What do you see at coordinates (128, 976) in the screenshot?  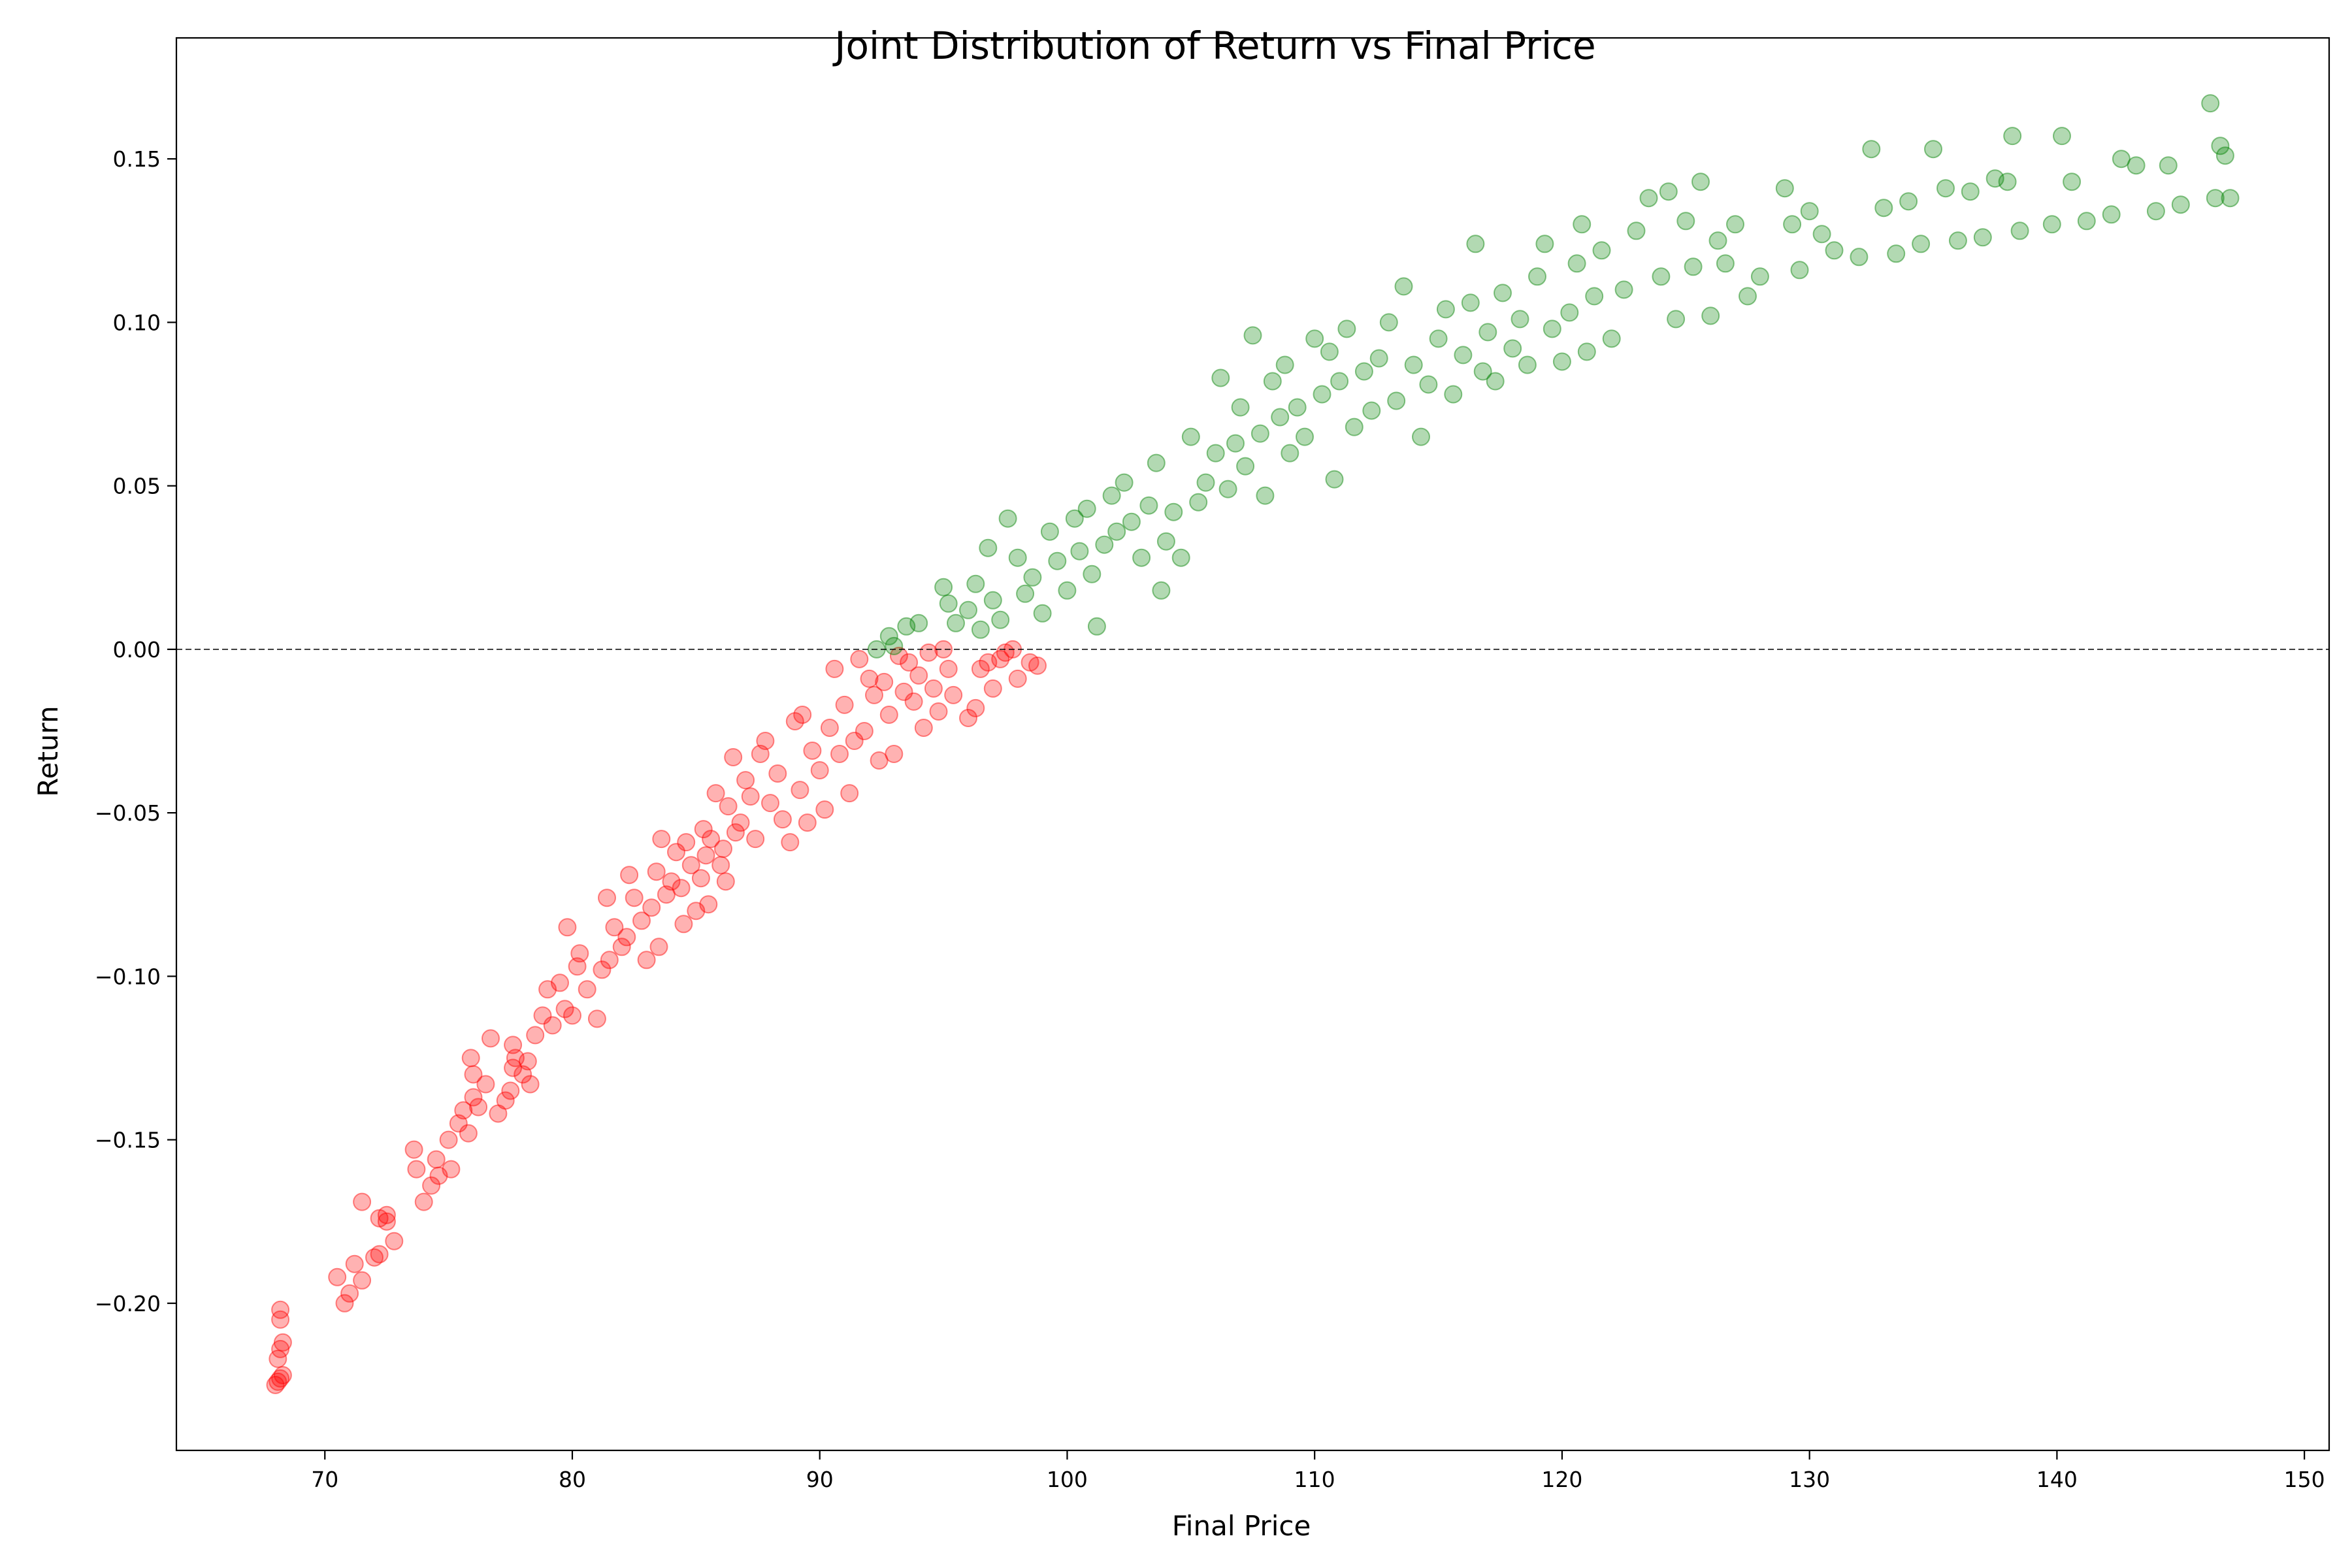 I see `y-tick-label: −0.10` at bounding box center [128, 976].